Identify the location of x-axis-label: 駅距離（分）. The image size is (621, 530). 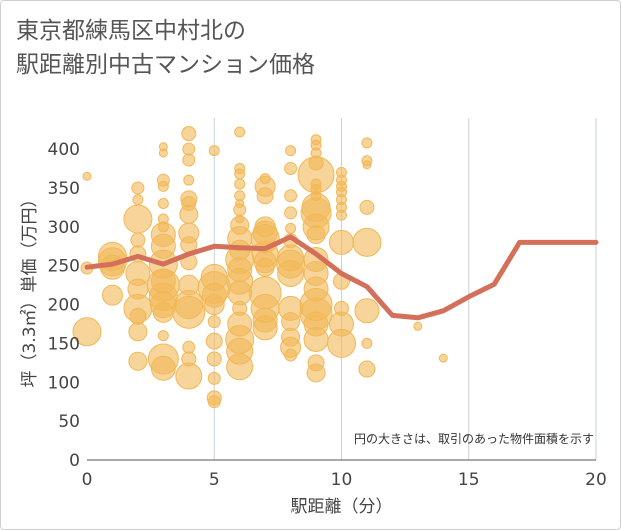
(342, 507).